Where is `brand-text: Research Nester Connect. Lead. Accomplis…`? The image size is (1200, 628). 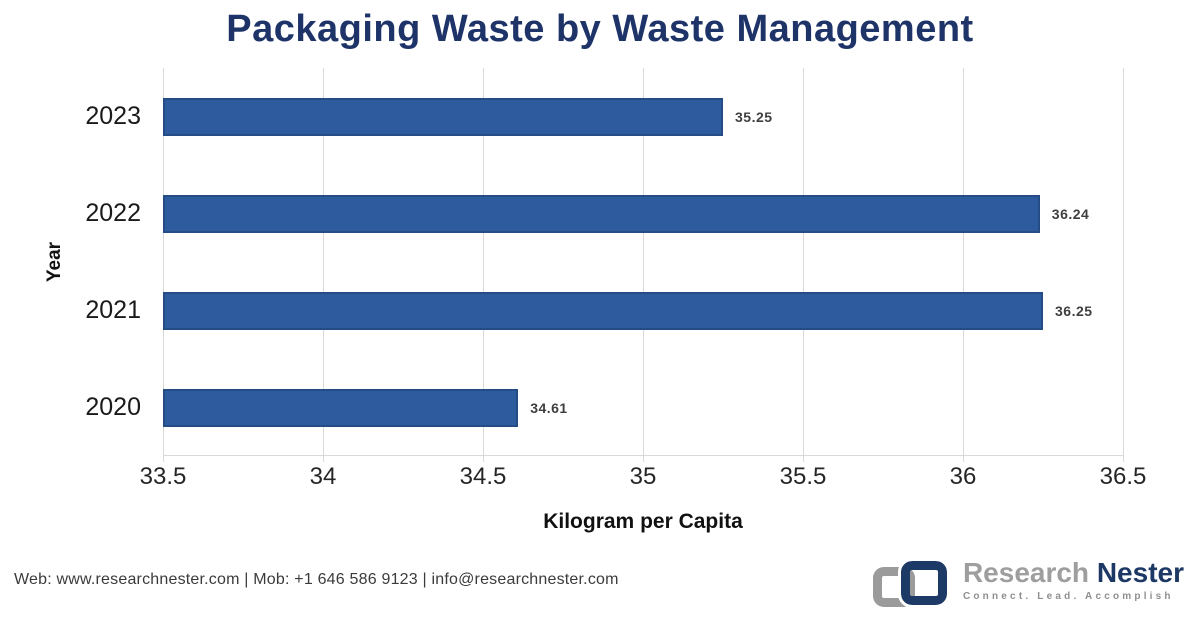 brand-text: Research Nester Connect. Lead. Accomplis… is located at coordinates (1073, 579).